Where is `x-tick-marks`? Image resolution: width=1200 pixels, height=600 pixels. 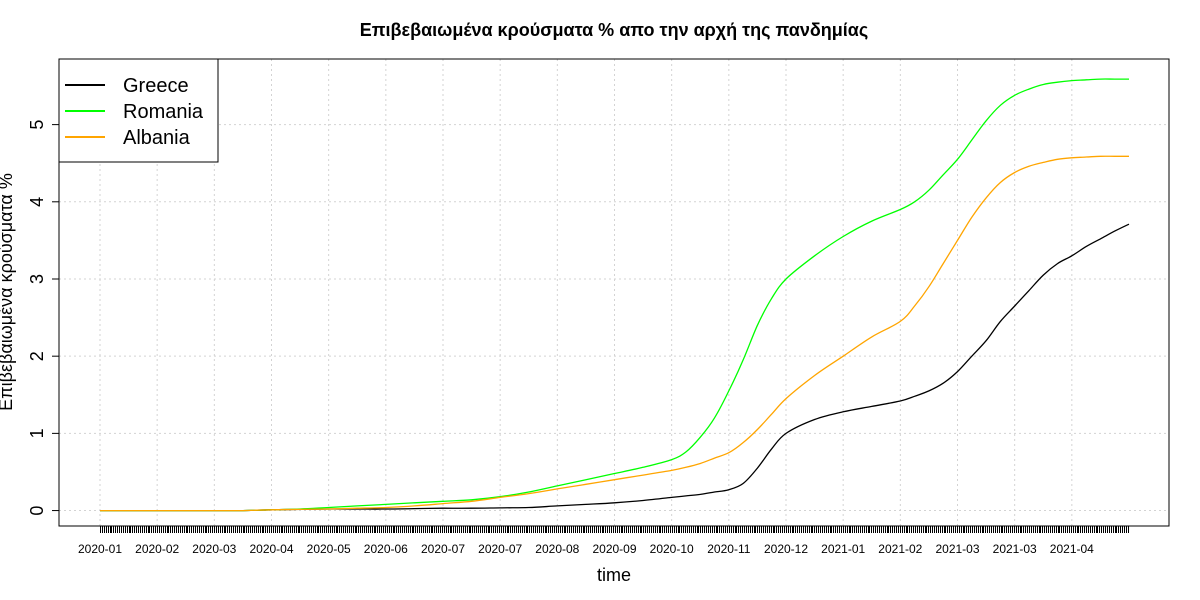 x-tick-marks is located at coordinates (614, 529).